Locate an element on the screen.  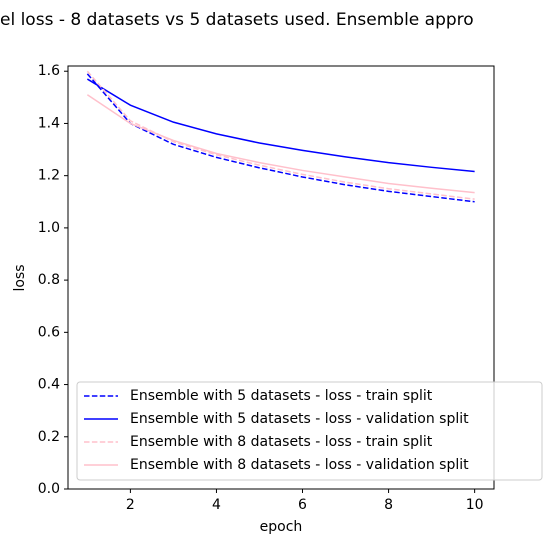
x-axis-label: epoch is located at coordinates (281, 527).